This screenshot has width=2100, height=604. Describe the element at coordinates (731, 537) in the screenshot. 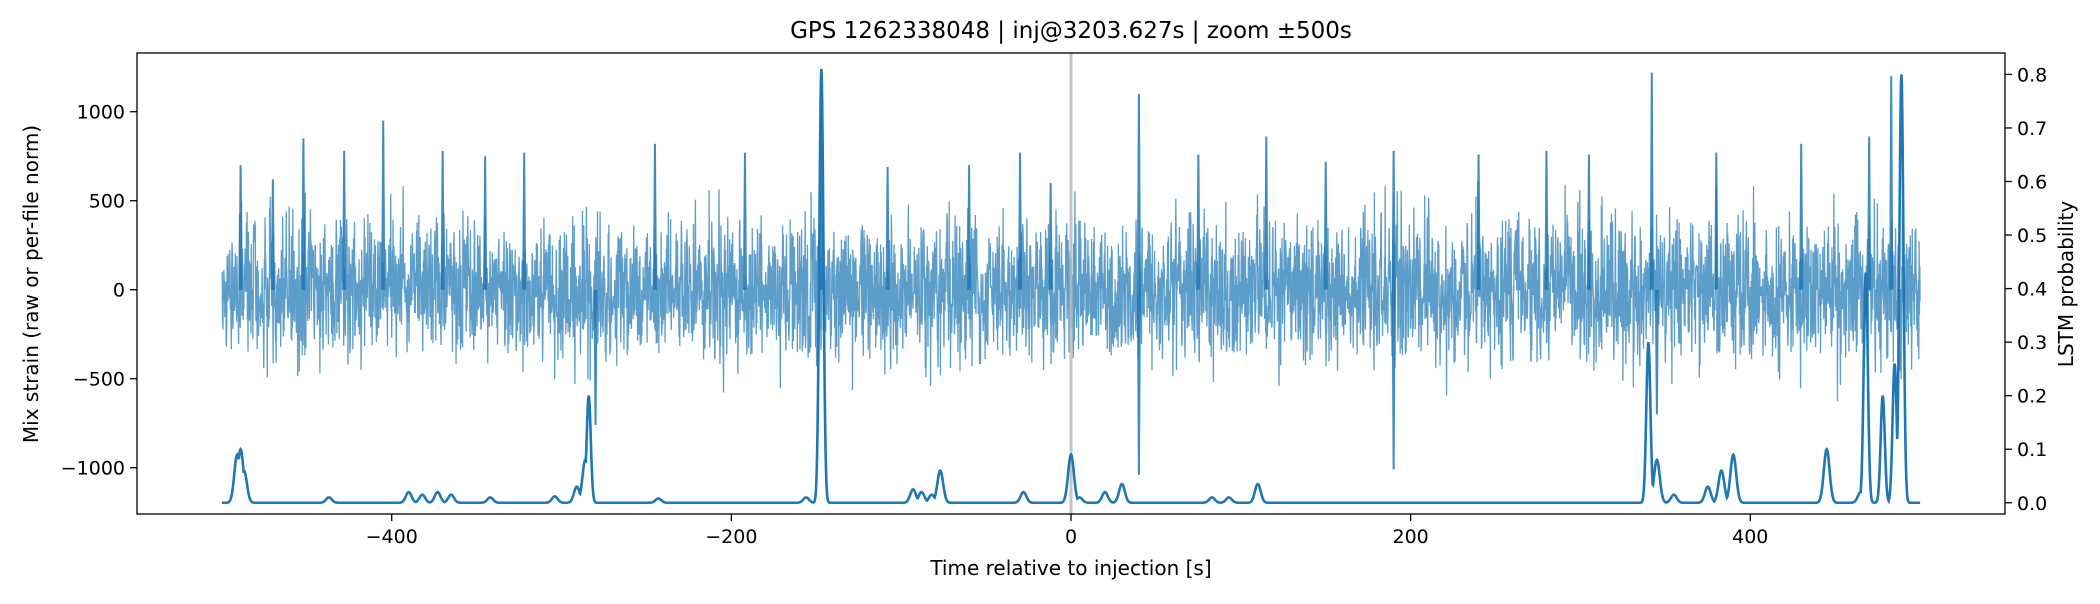

I see `x-tick-label: −200` at that location.